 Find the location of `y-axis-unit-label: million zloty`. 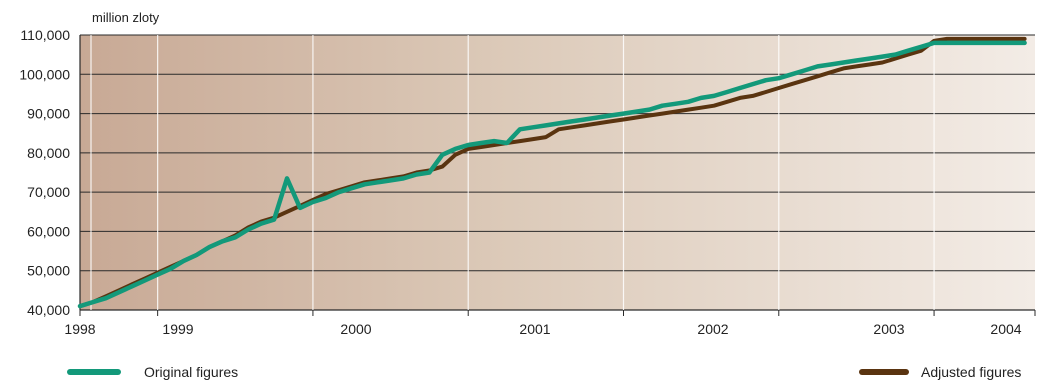

y-axis-unit-label: million zloty is located at coordinates (126, 17).